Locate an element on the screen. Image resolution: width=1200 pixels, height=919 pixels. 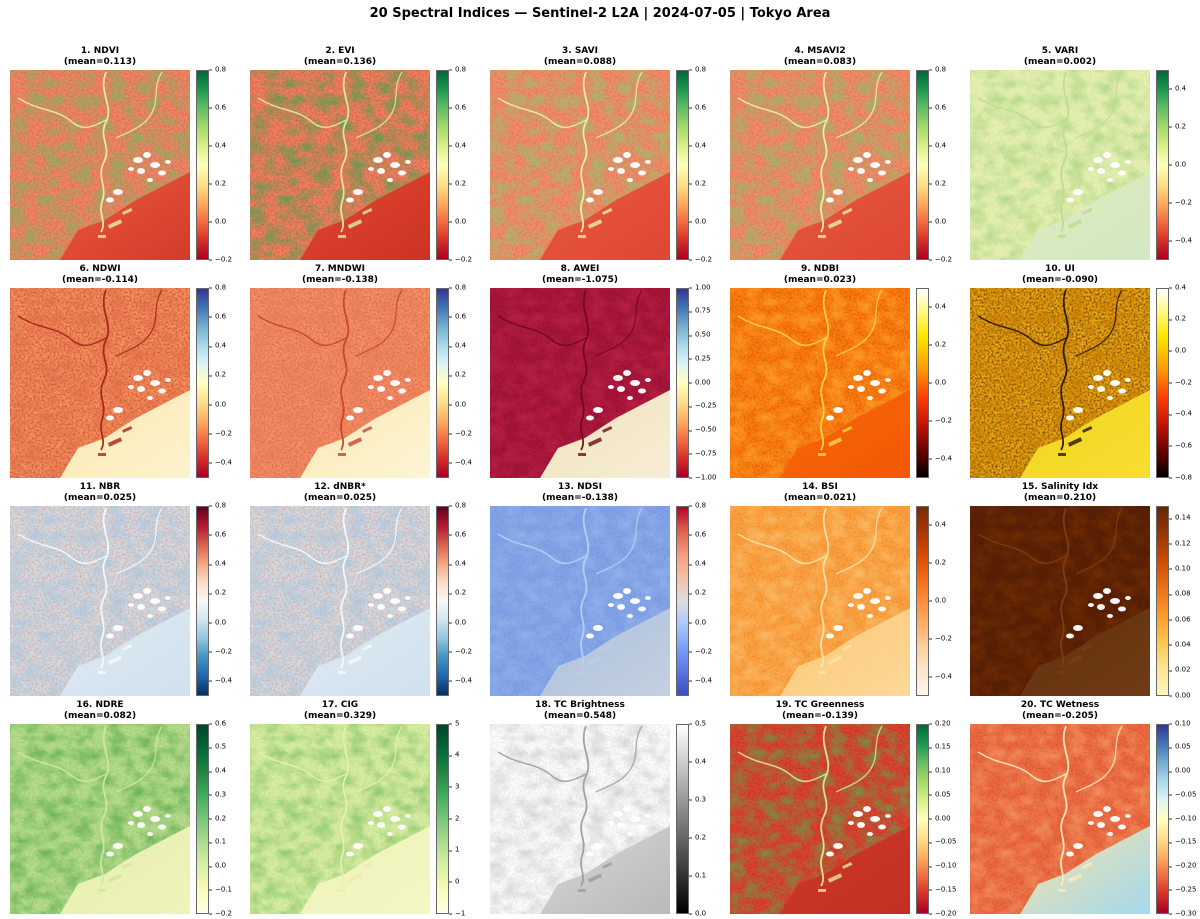
colorbar-tick-label: 5 is located at coordinates (454, 723).